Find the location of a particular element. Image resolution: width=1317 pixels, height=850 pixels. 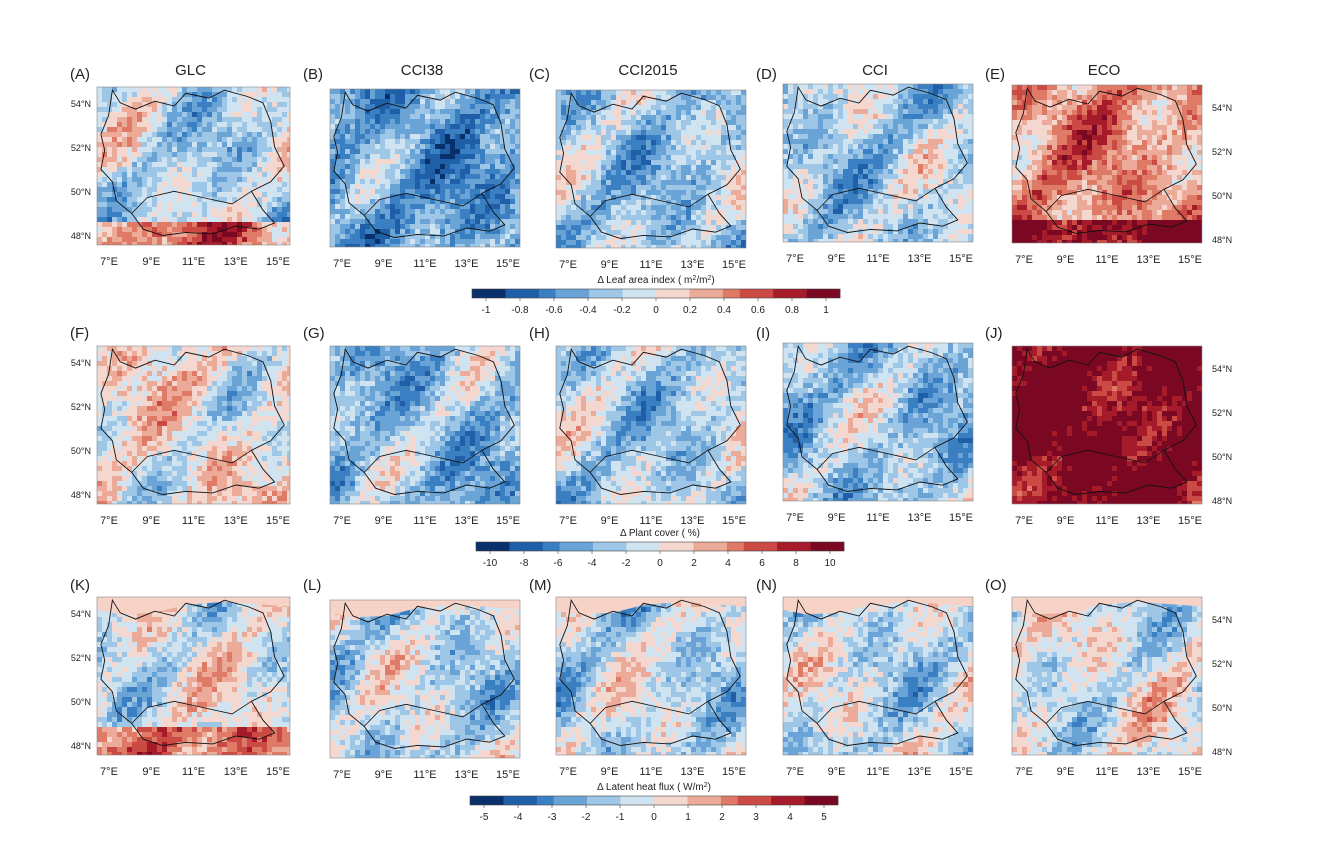

map-panel: (D) 7°E 9°E 11°E 13°E 15°E is located at coordinates (865, 165).